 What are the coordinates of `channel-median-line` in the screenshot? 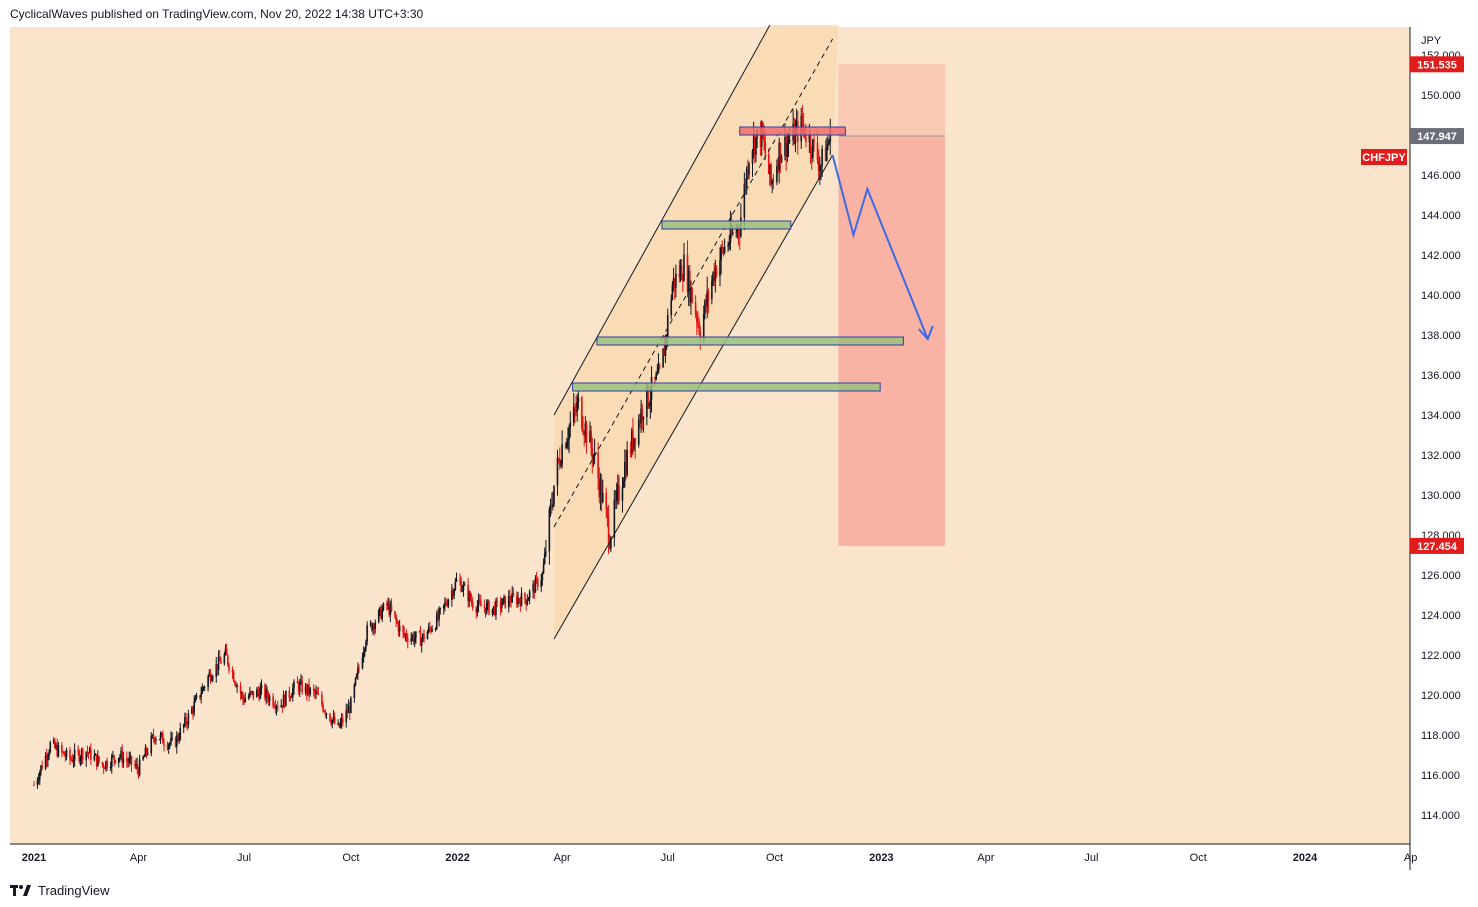 It's located at (693, 283).